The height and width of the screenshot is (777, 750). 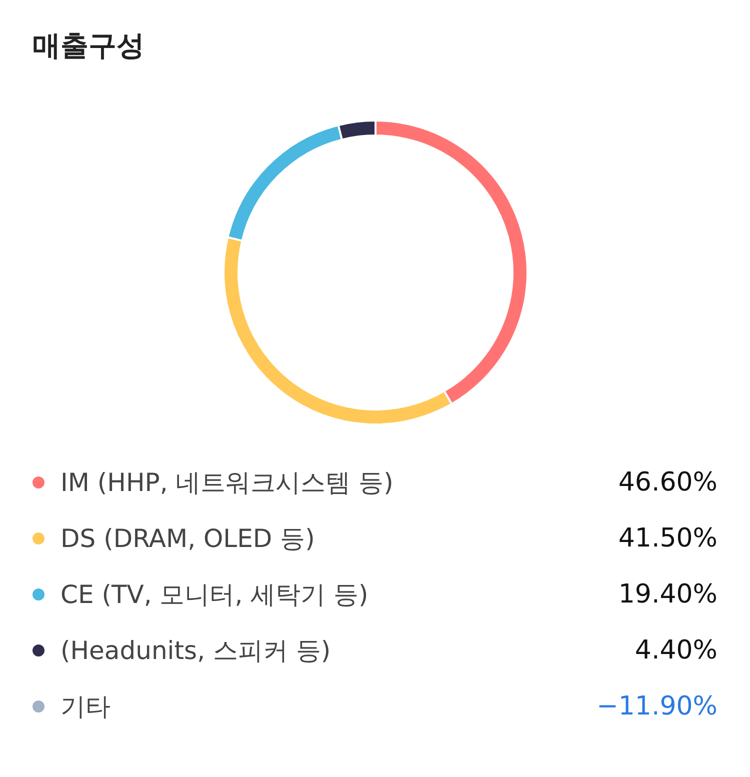 I want to click on legend-label: CE (TV, 모니터, 세탁기 등), so click(x=214, y=594).